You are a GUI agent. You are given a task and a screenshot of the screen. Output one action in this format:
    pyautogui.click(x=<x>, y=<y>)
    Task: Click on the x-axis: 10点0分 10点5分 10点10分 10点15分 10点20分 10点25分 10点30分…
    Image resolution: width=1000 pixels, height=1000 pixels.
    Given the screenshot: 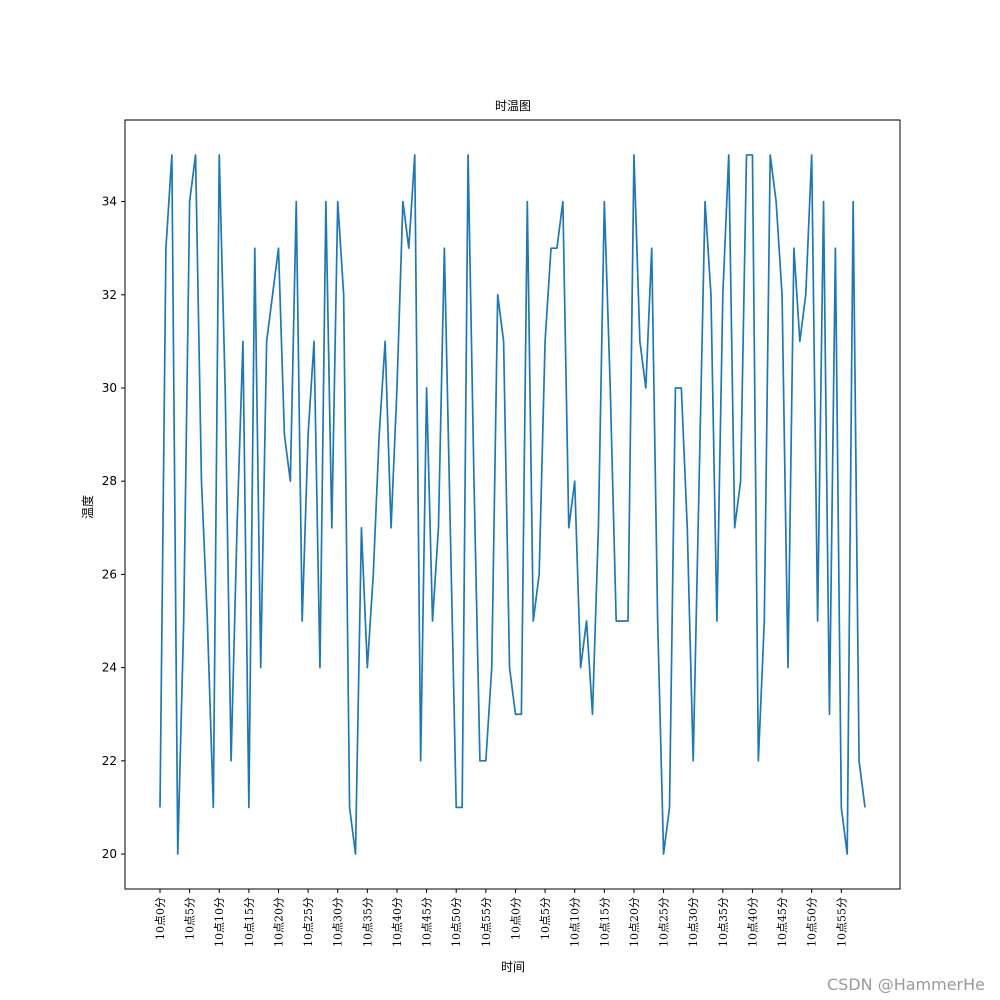 What is the action you would take?
    pyautogui.click(x=501, y=918)
    